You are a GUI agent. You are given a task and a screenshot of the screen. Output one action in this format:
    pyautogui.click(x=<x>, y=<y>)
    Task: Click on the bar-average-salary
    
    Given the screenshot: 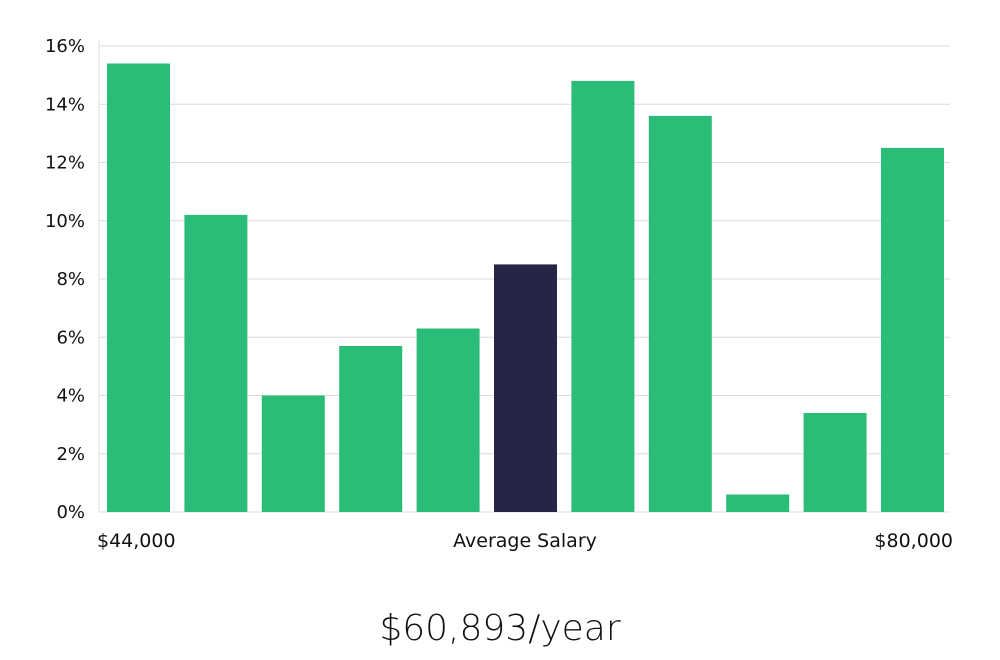 What is the action you would take?
    pyautogui.click(x=525, y=388)
    